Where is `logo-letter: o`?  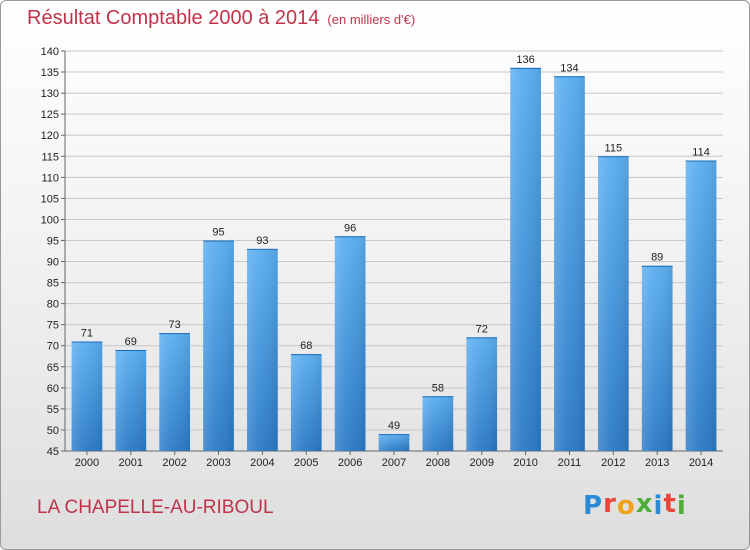
logo-letter: o is located at coordinates (626, 506).